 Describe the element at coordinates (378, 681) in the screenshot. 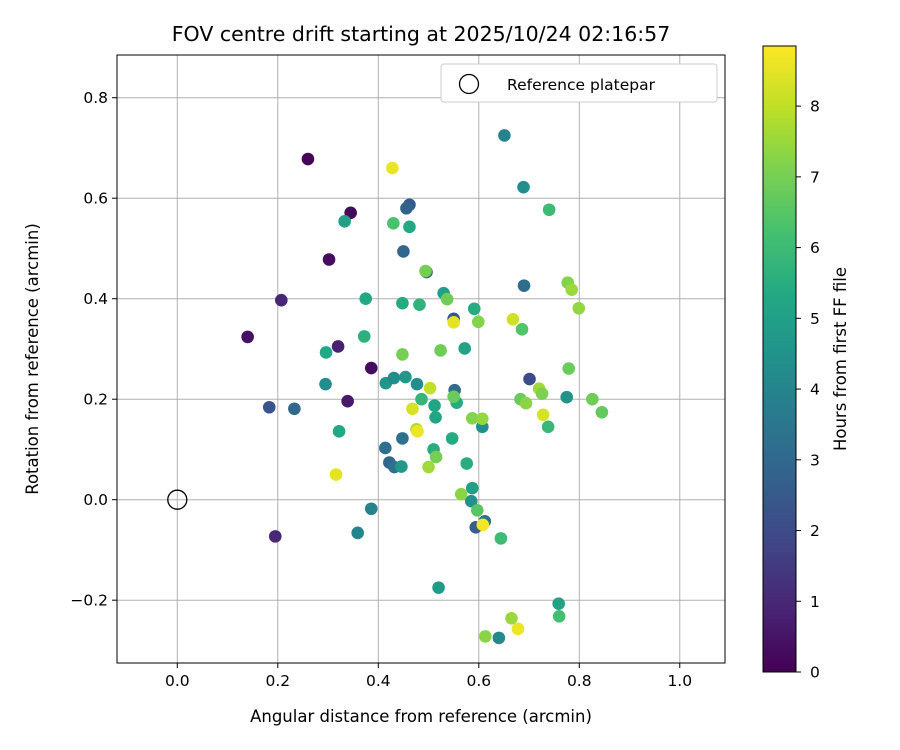

I see `x-tick-label: 0.4` at that location.